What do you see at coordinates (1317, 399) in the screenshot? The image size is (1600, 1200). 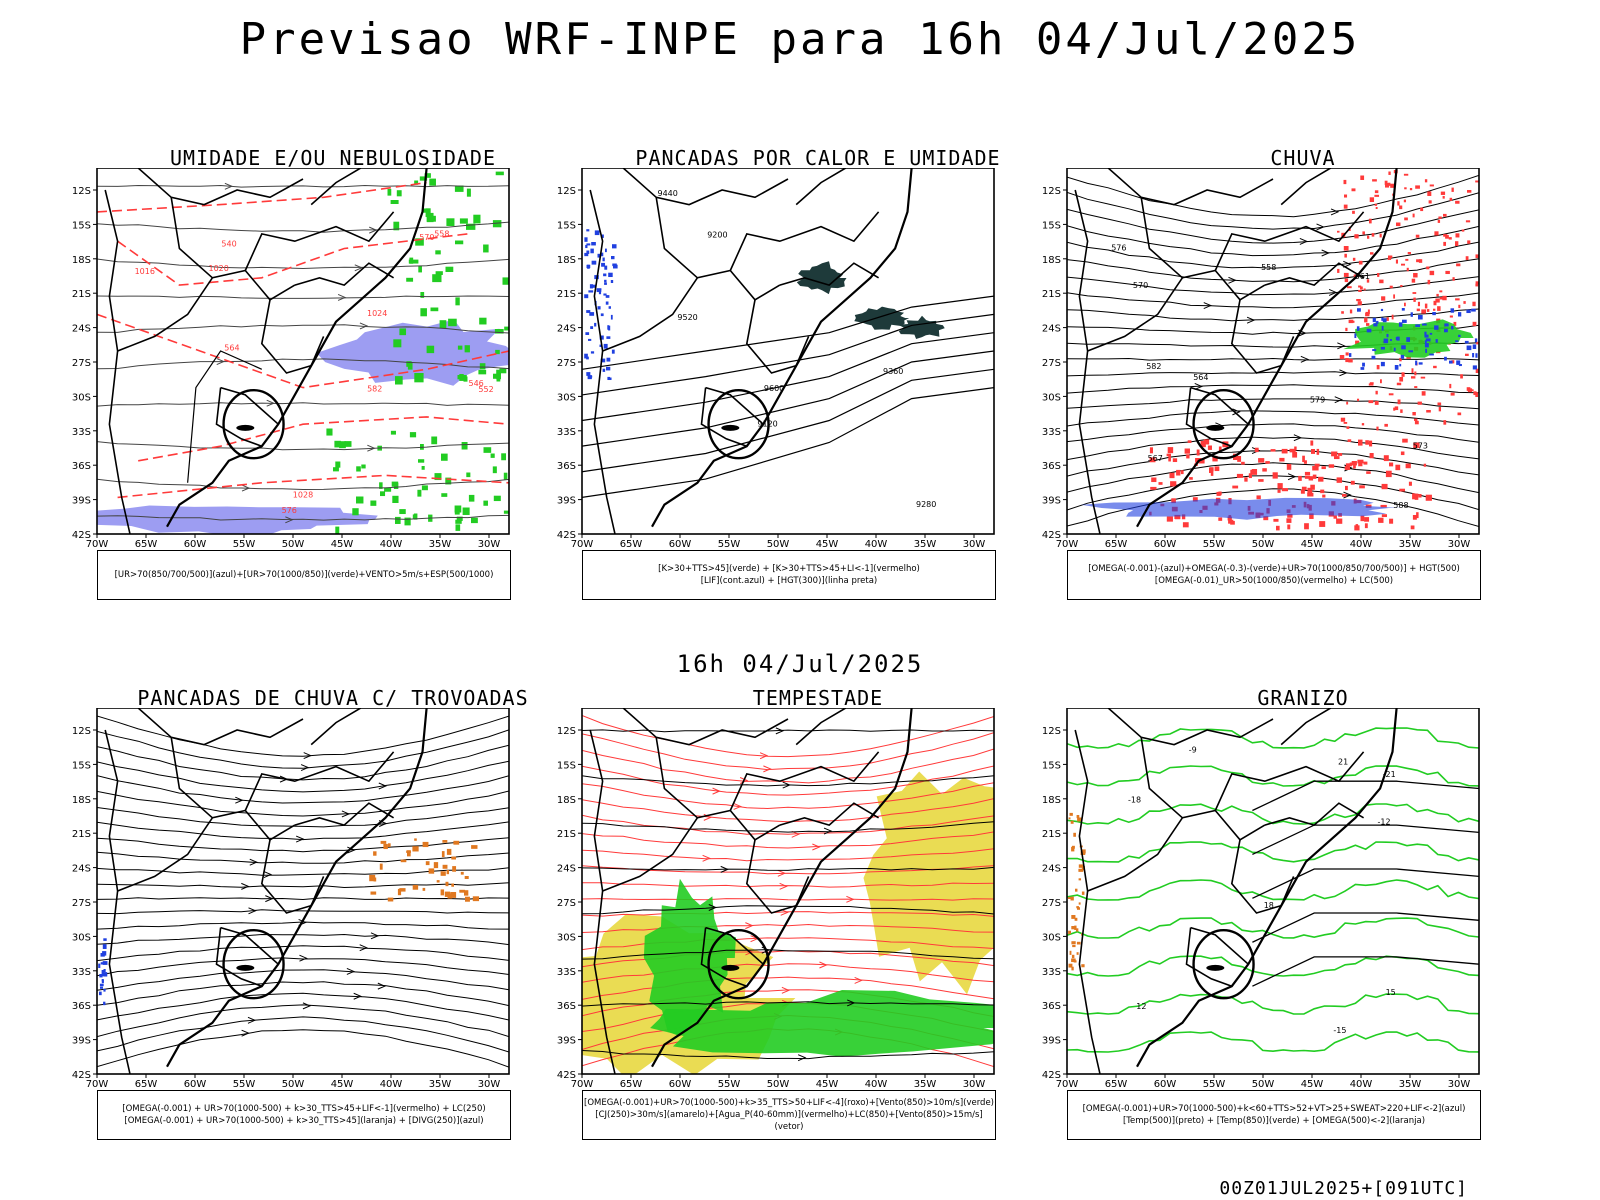 I see `contour-label: 579` at bounding box center [1317, 399].